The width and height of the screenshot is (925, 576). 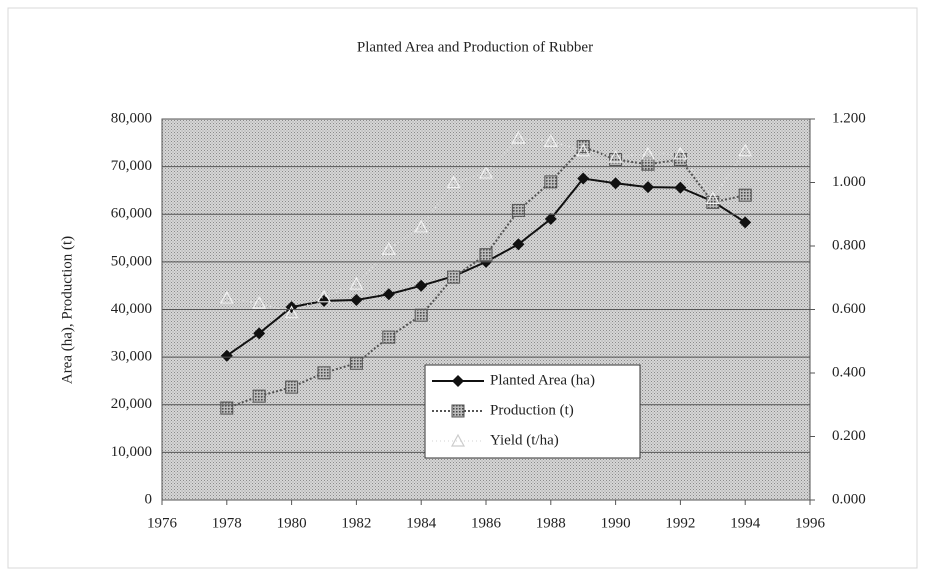 What do you see at coordinates (745, 523) in the screenshot?
I see `x-tick-label: 1994` at bounding box center [745, 523].